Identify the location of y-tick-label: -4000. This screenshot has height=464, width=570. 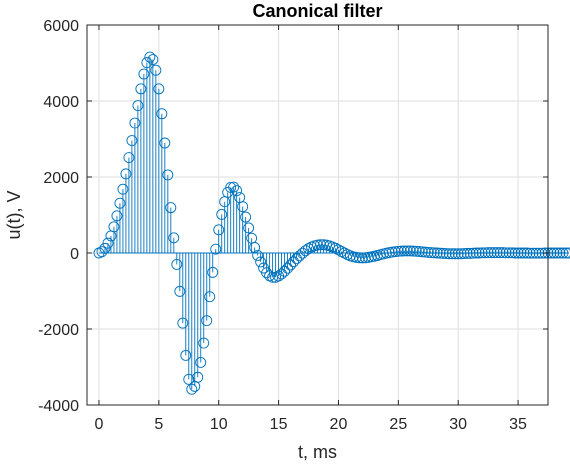
(58, 406).